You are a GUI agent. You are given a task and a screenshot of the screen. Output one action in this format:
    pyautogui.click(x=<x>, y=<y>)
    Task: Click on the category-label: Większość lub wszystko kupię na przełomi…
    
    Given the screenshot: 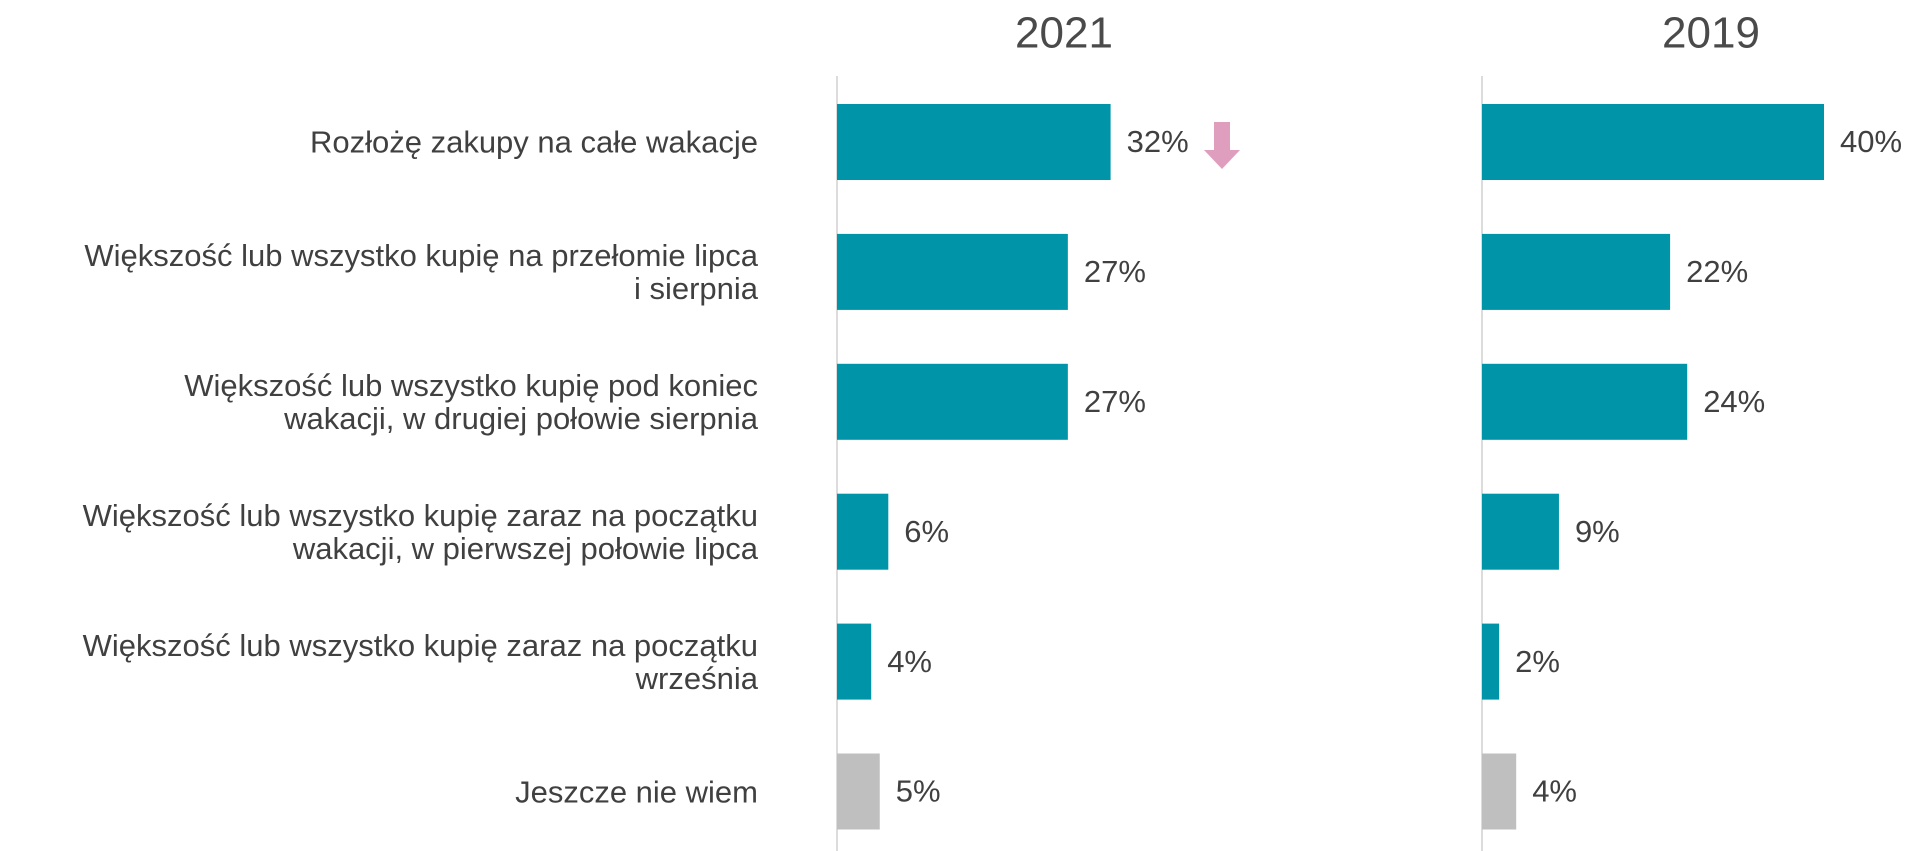 What is the action you would take?
    pyautogui.click(x=421, y=271)
    